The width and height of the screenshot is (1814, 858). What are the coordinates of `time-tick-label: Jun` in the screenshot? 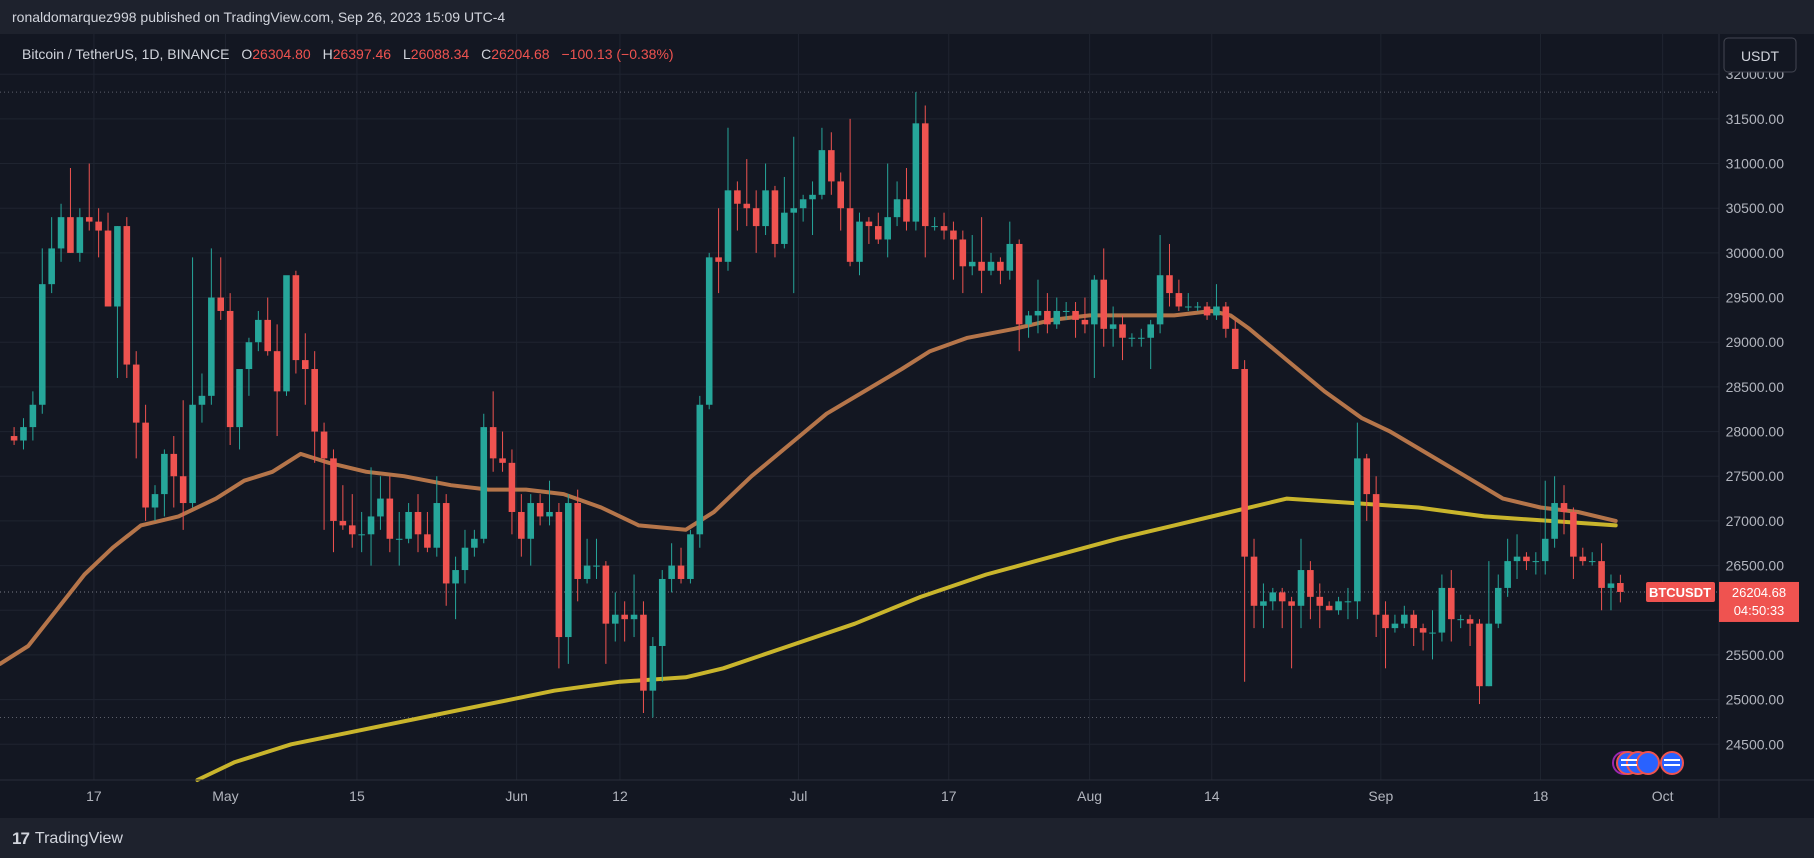 It's located at (516, 796).